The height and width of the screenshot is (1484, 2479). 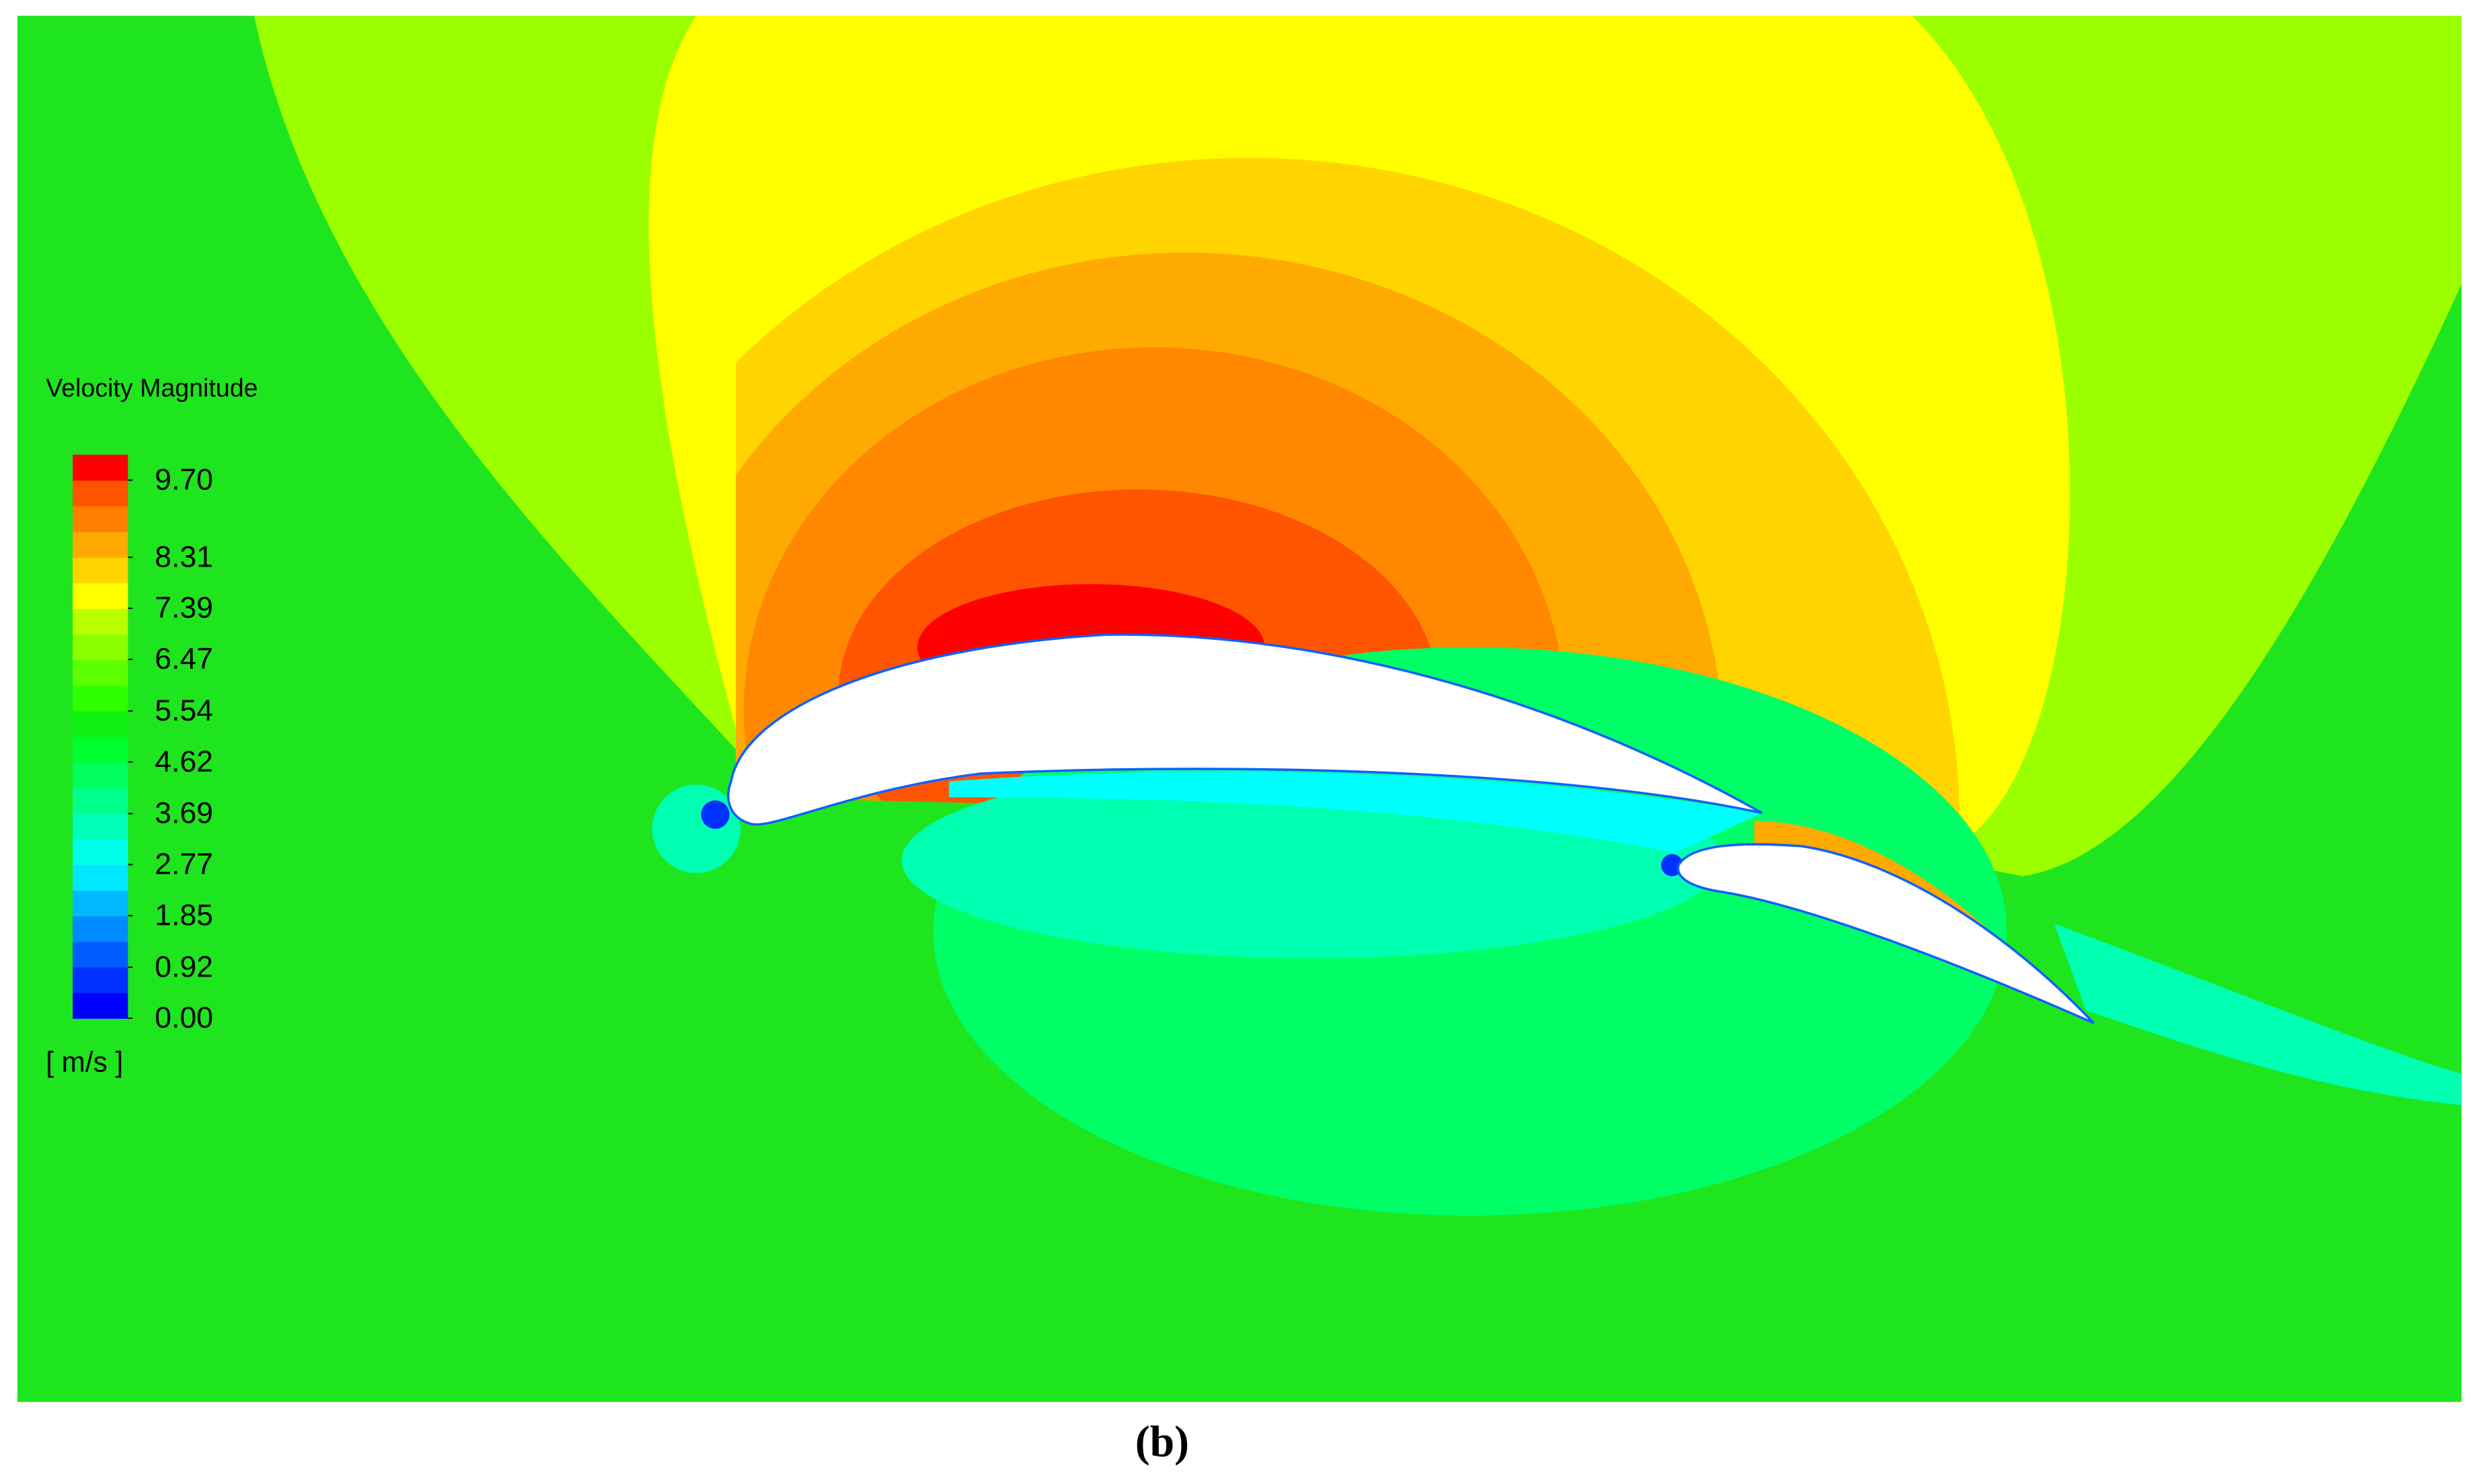 What do you see at coordinates (184, 915) in the screenshot?
I see `colorbar-tick-label: 1.85` at bounding box center [184, 915].